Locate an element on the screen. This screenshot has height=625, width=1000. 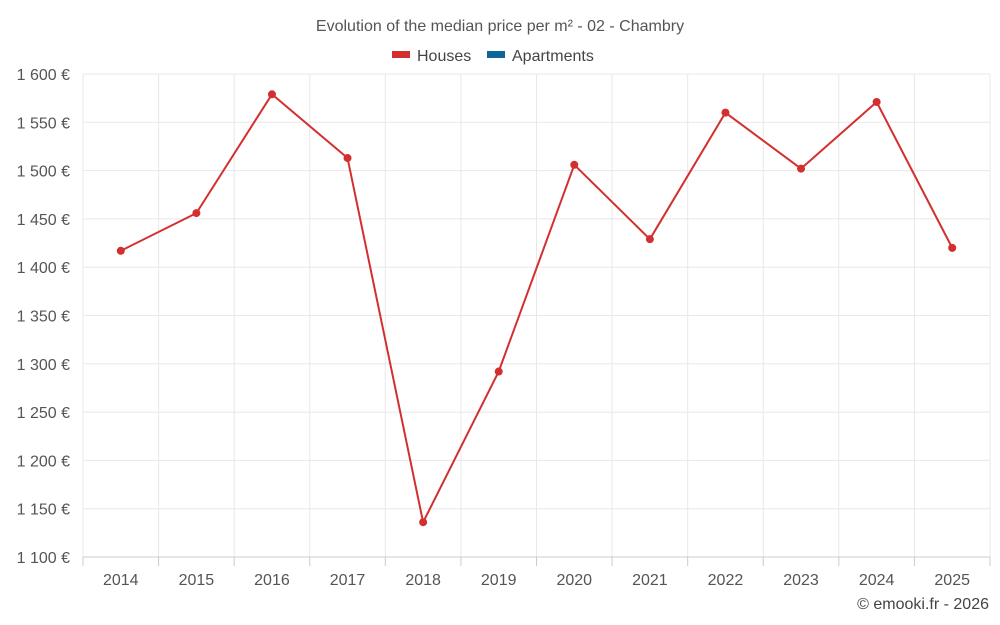
y-tick-label: 1 500 € is located at coordinates (43, 172).